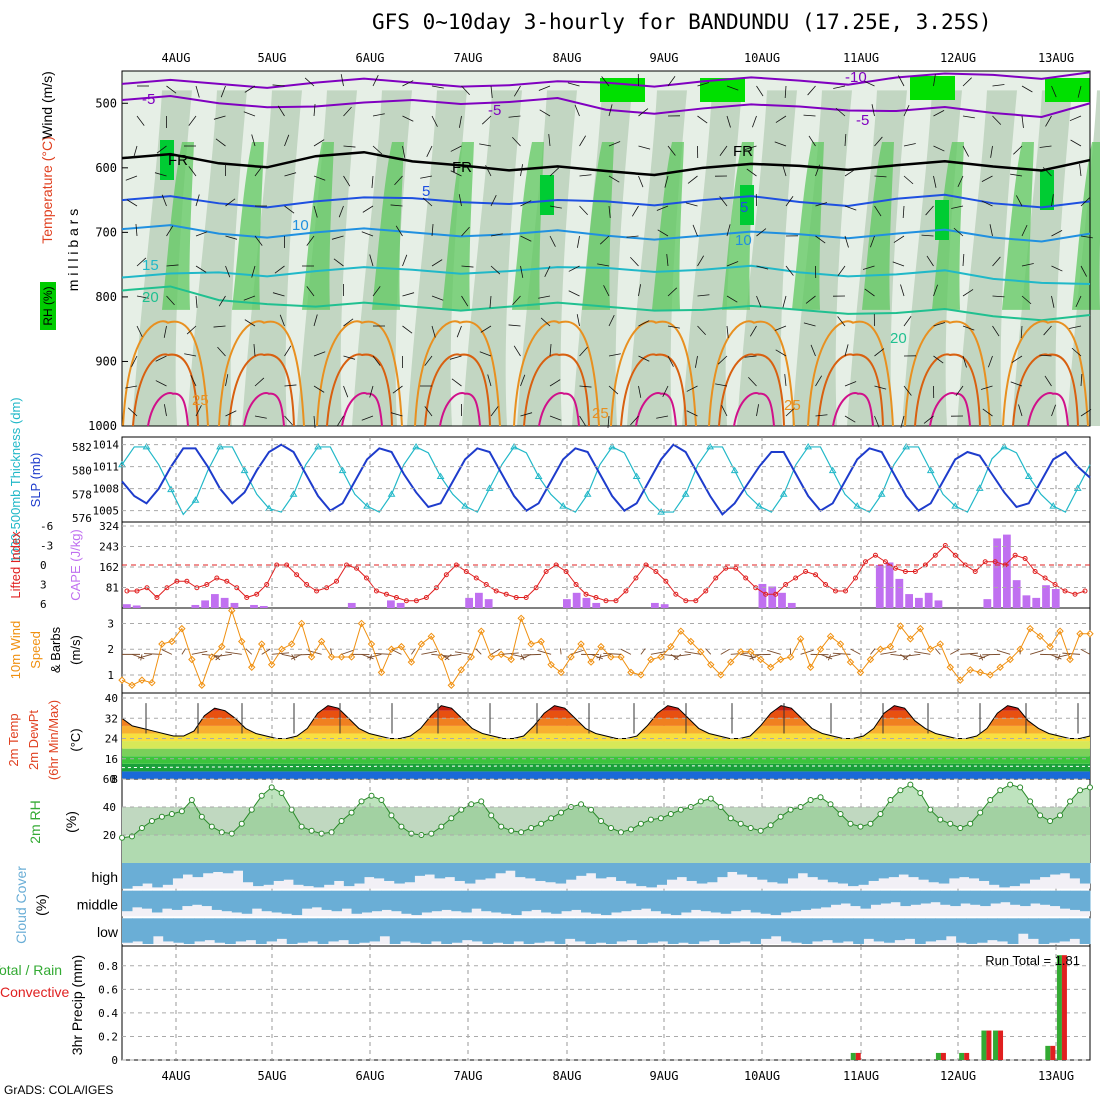 This screenshot has height=1100, width=1100. I want to click on pressure-tick-label: 1000, so click(102, 426).